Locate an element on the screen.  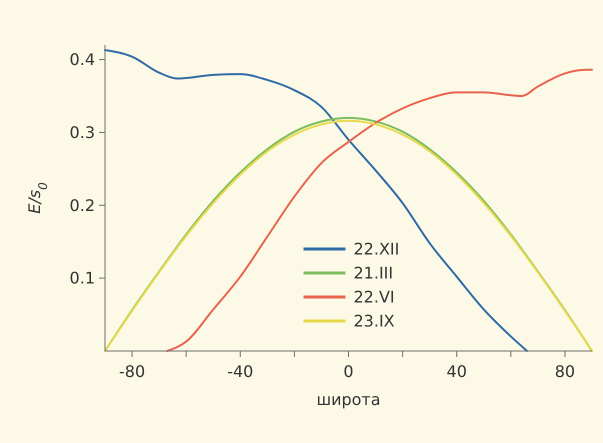
legend-label: 22.XII is located at coordinates (377, 249).